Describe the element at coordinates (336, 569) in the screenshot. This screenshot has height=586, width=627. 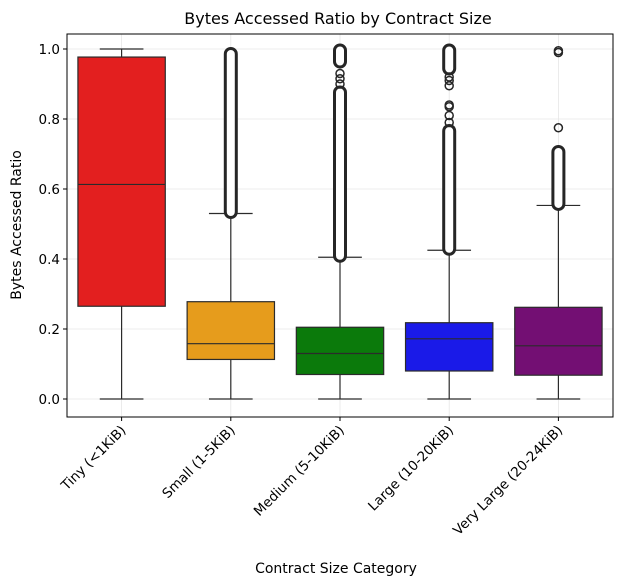
I see `x-axis-label: Contract Size Category` at that location.